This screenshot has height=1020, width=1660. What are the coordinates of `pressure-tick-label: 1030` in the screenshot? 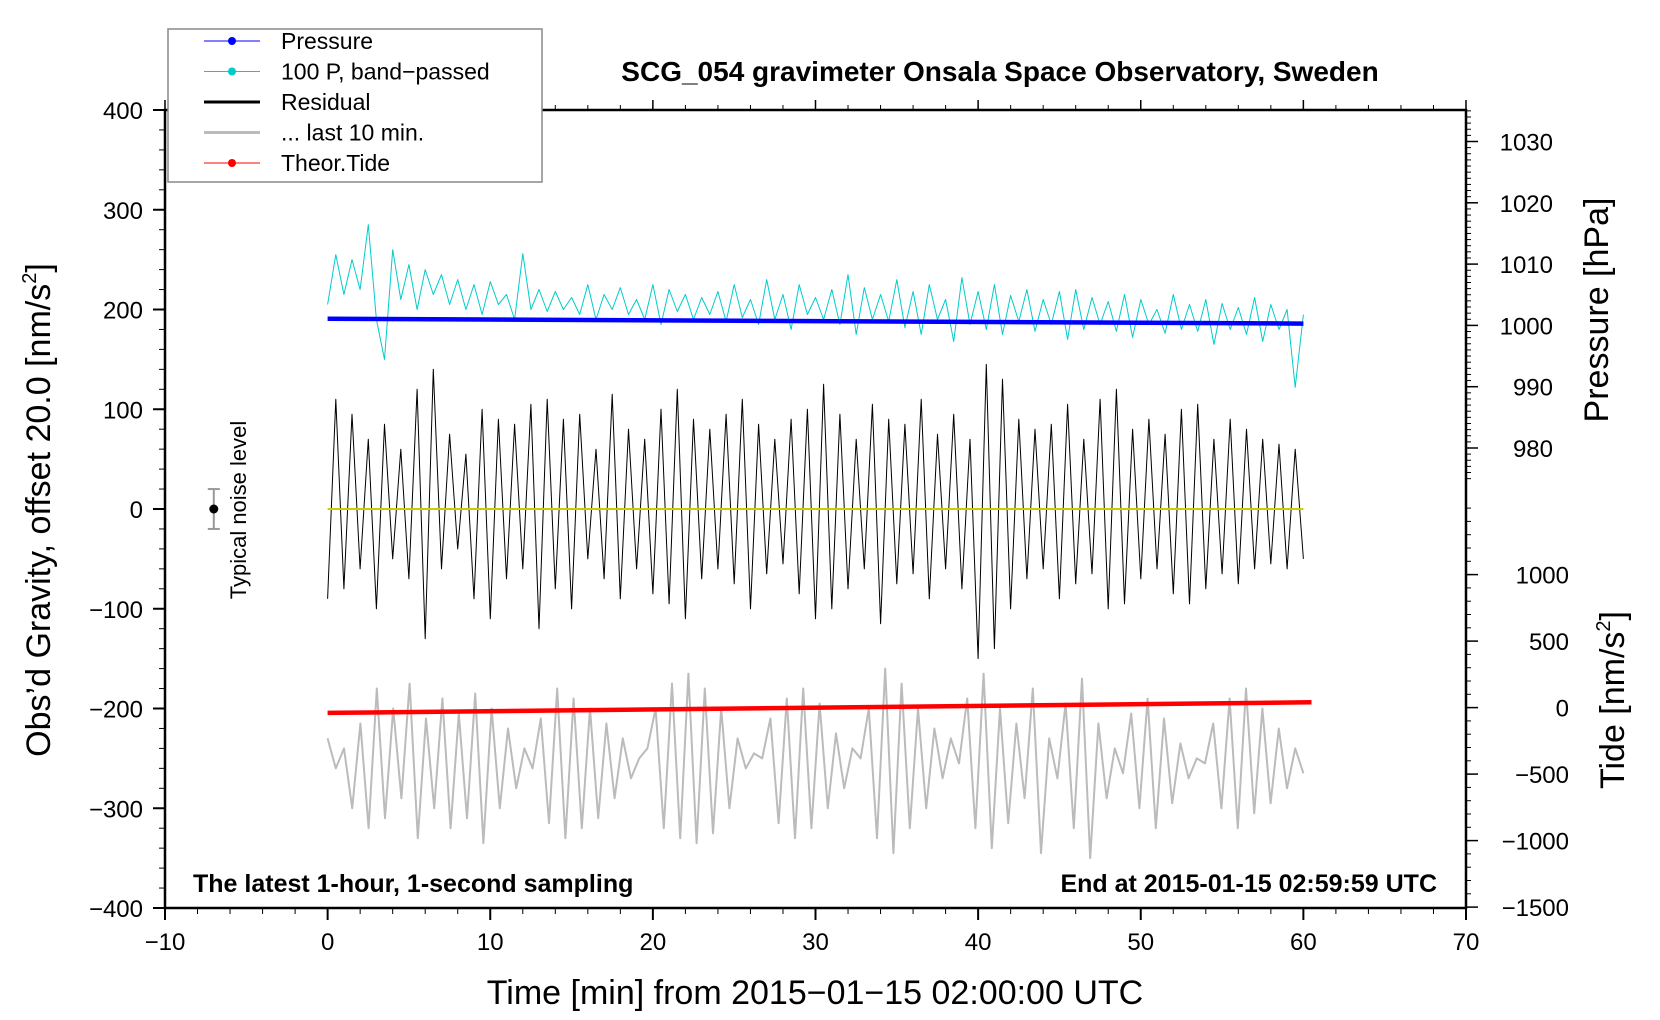 It's located at (1526, 143).